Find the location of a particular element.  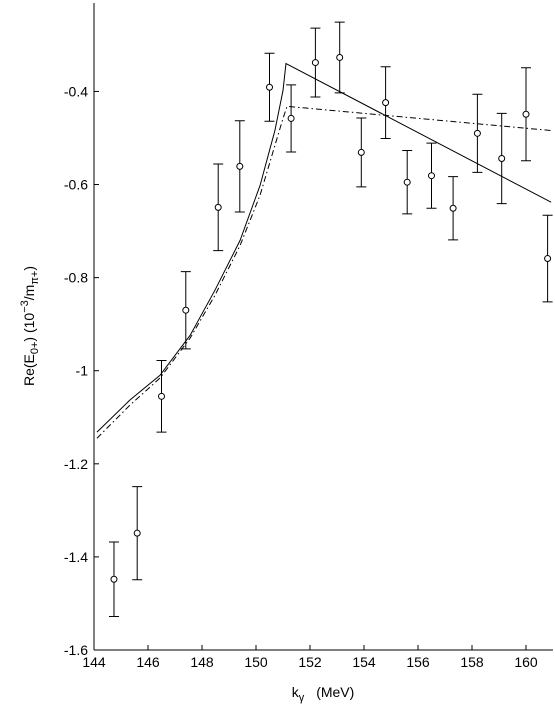

y-label-part: −3 is located at coordinates (25, 306).